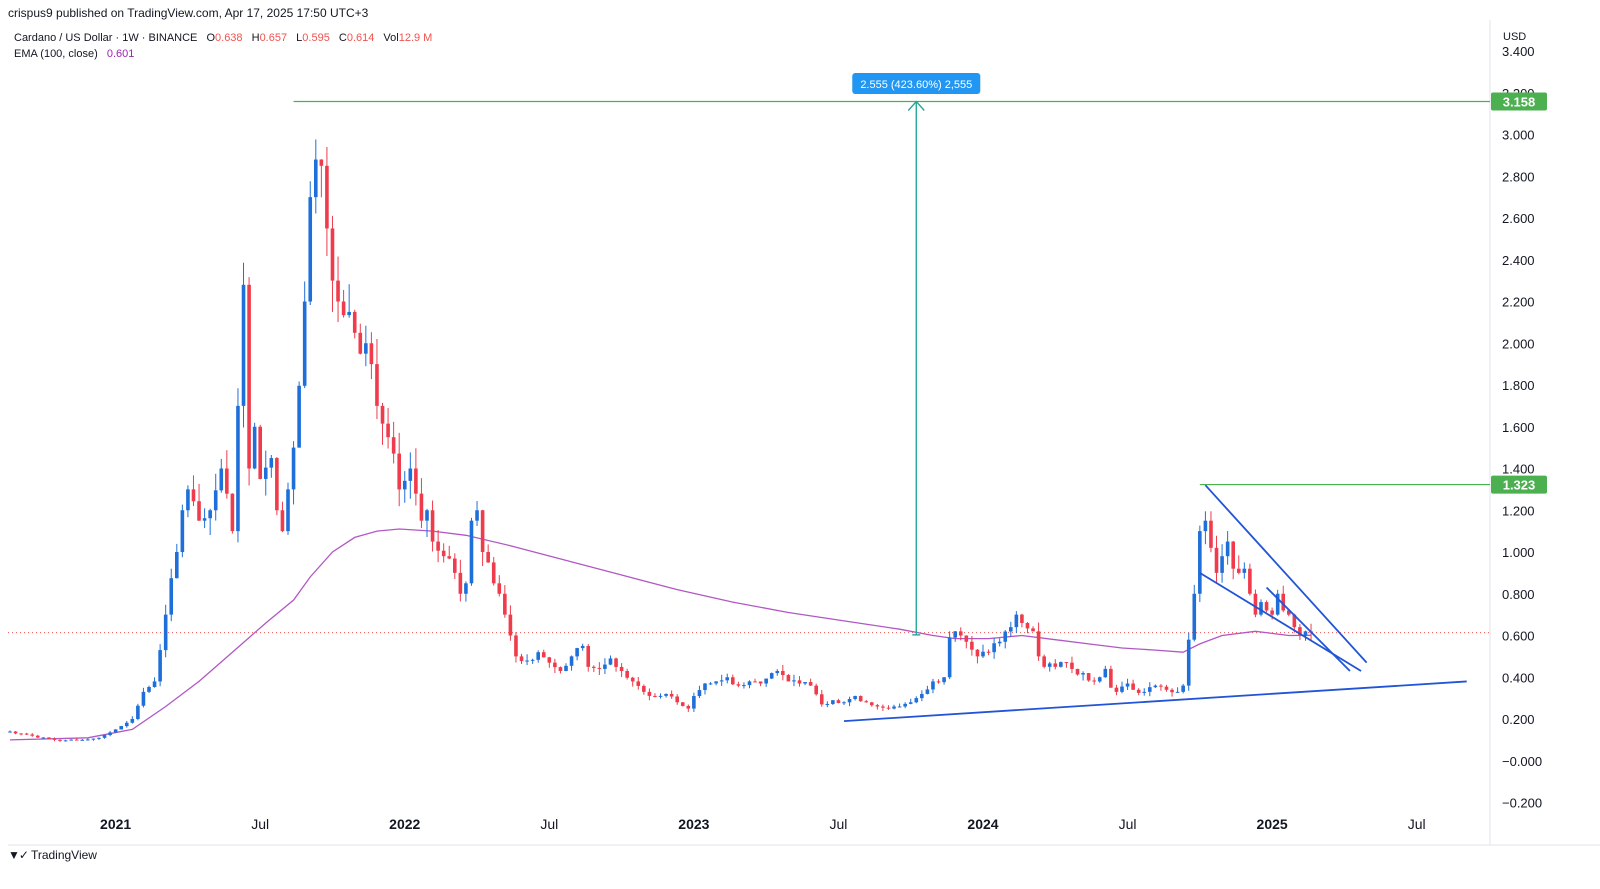 Image resolution: width=1600 pixels, height=889 pixels. I want to click on y-tick-label: −0.000, so click(1522, 761).